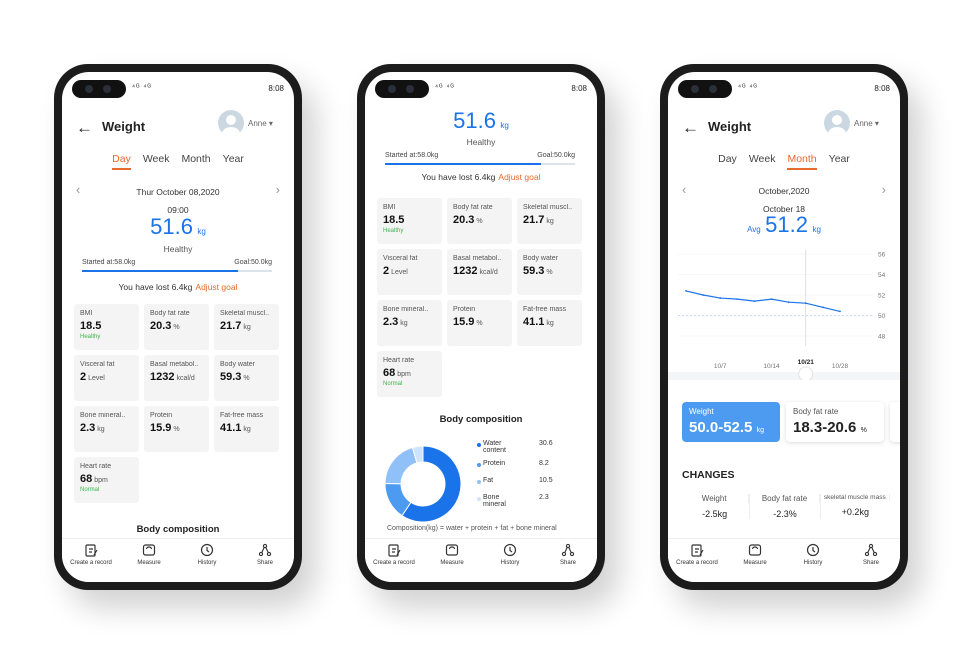  I want to click on nav-label: Measure, so click(452, 563).